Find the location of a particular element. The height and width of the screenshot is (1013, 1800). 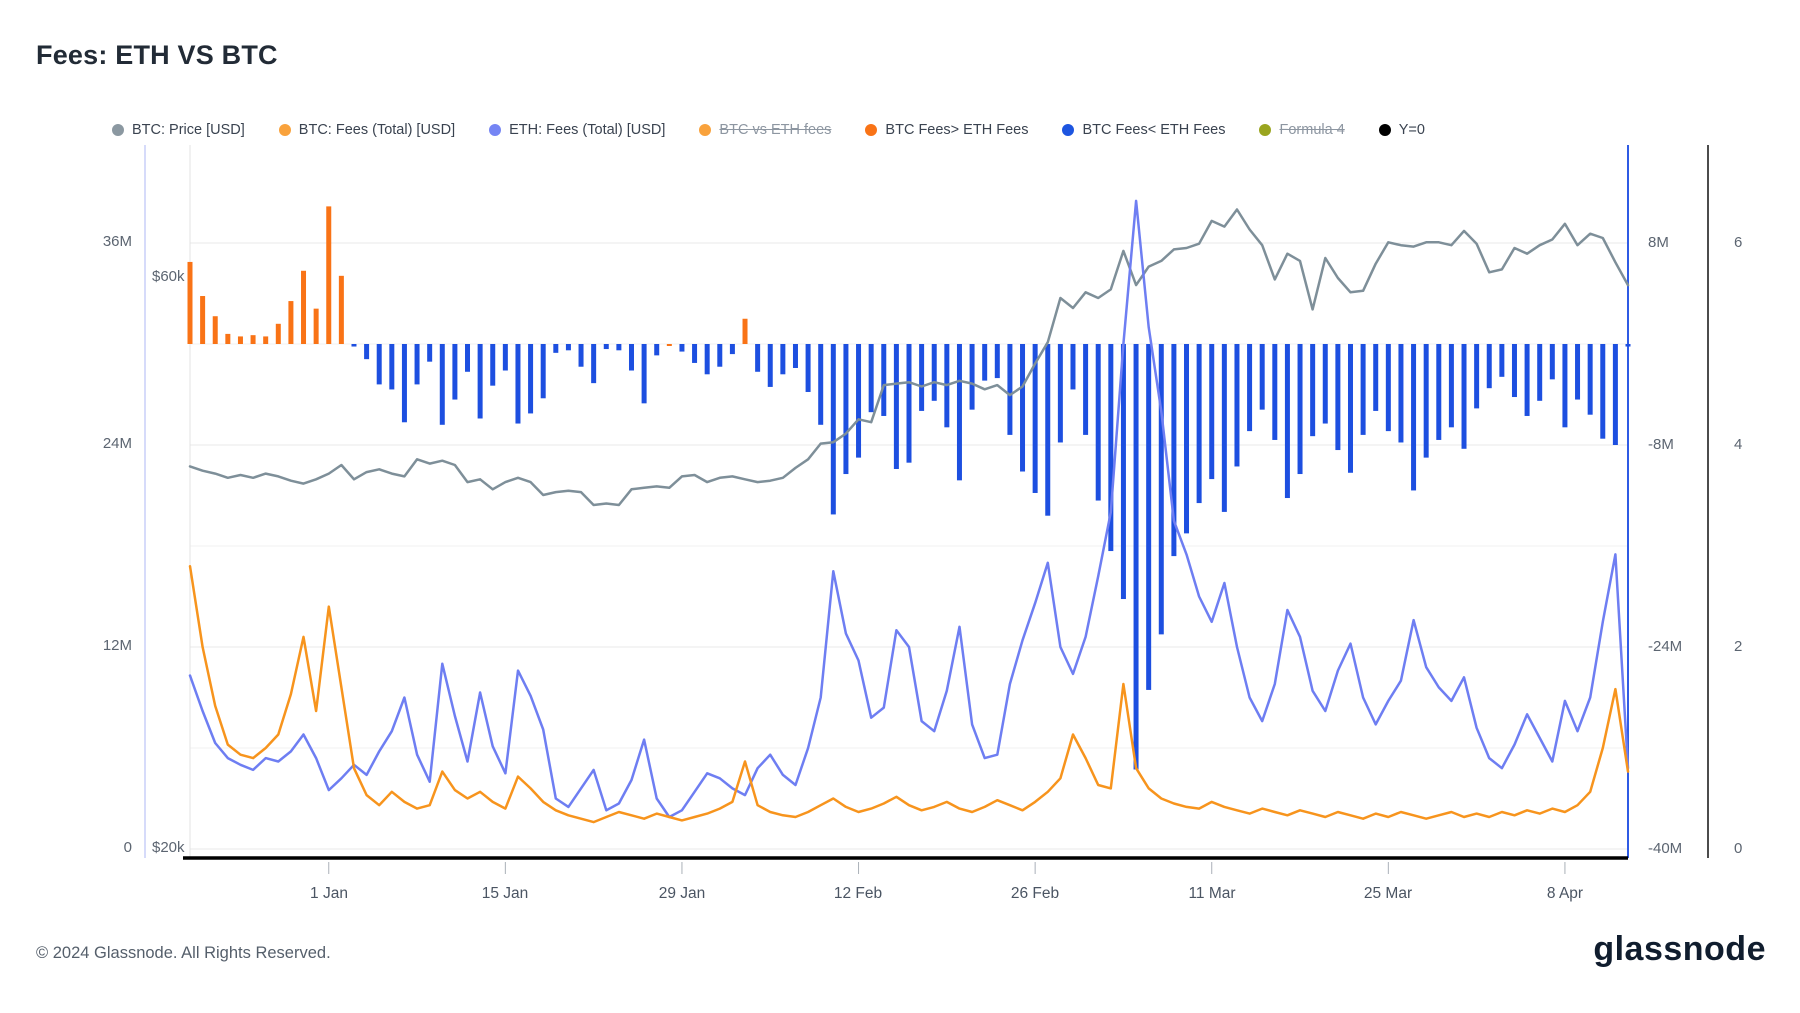

page-title: Fees: ETH VS BTC is located at coordinates (157, 55).